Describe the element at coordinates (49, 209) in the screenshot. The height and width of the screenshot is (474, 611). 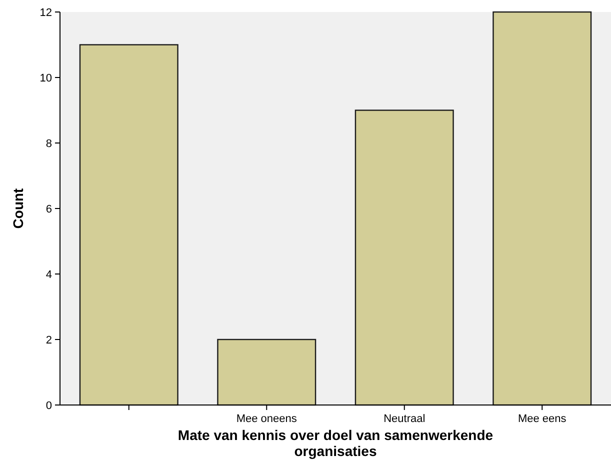
I see `y-tick-label: 6` at that location.